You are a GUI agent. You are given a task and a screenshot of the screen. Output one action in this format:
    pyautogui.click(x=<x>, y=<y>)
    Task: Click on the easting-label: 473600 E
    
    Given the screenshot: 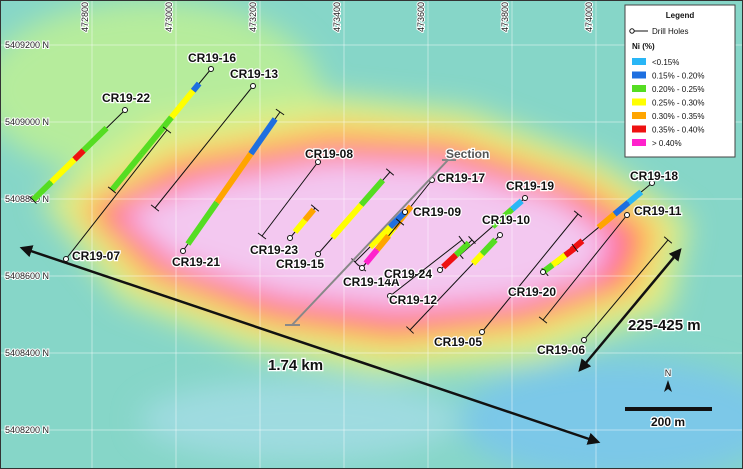 What is the action you would take?
    pyautogui.click(x=421, y=16)
    